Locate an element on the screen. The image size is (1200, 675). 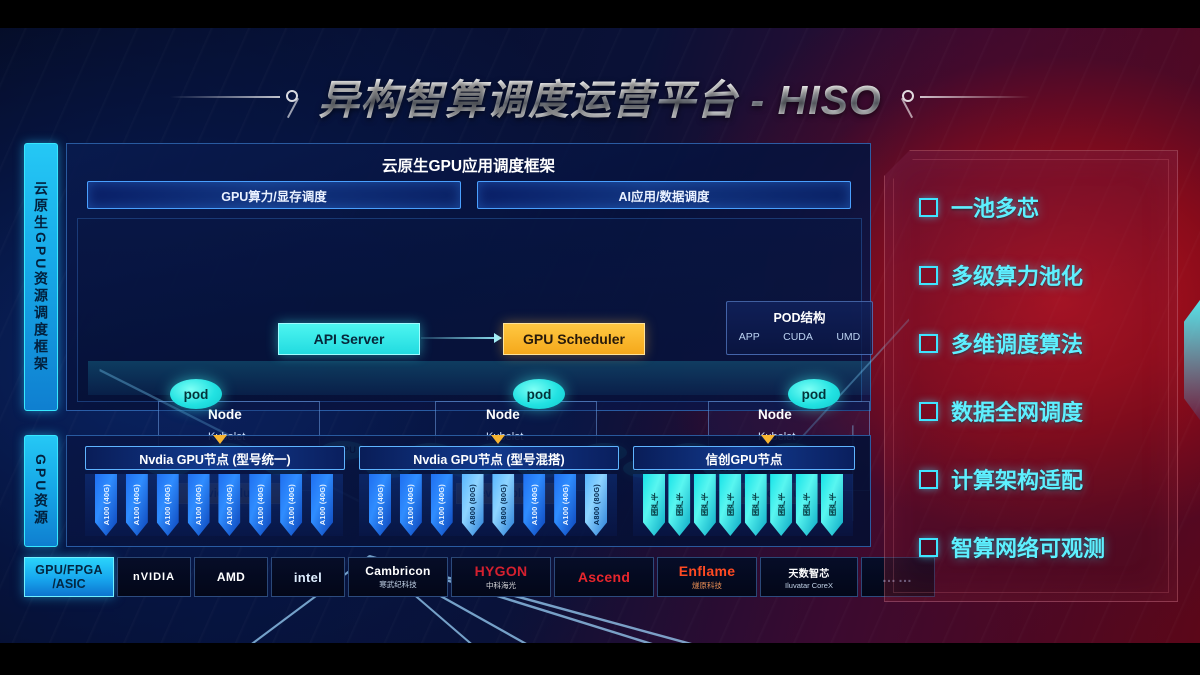
vendor-logo: AMD is located at coordinates (231, 577).